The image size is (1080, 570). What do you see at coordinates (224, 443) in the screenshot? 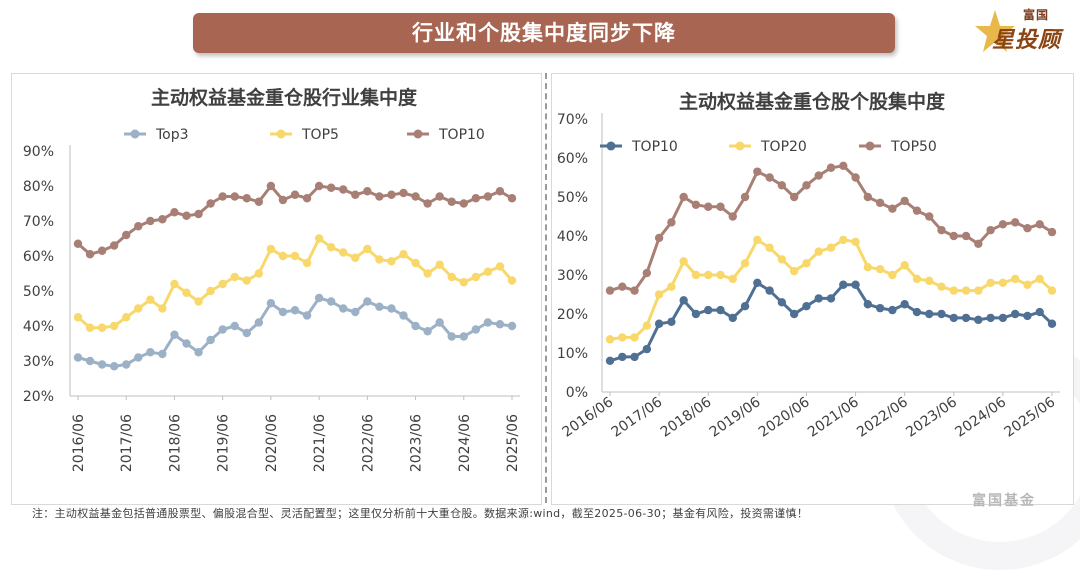
I see `x-tick-label: 2019/06` at bounding box center [224, 443].